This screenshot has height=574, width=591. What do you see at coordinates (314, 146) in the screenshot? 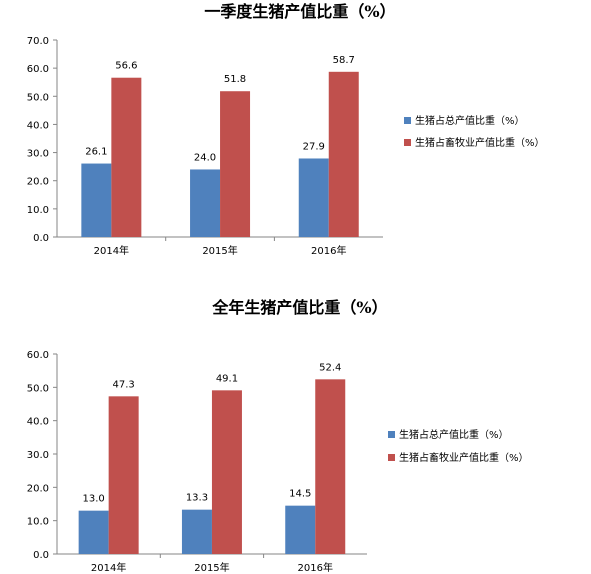
I see `data-label: 27.9` at bounding box center [314, 146].